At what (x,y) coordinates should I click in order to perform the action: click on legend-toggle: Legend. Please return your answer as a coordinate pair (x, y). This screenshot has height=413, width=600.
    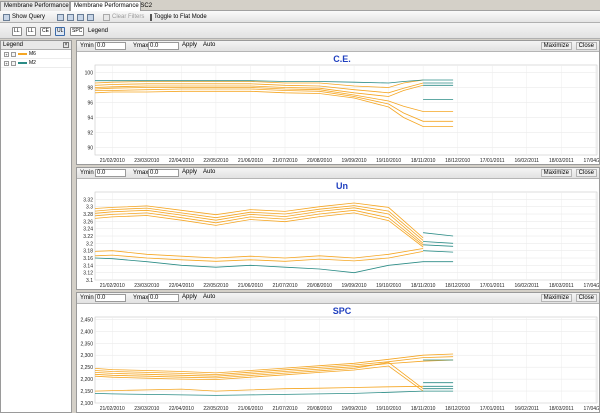
    Looking at the image, I should click on (98, 31).